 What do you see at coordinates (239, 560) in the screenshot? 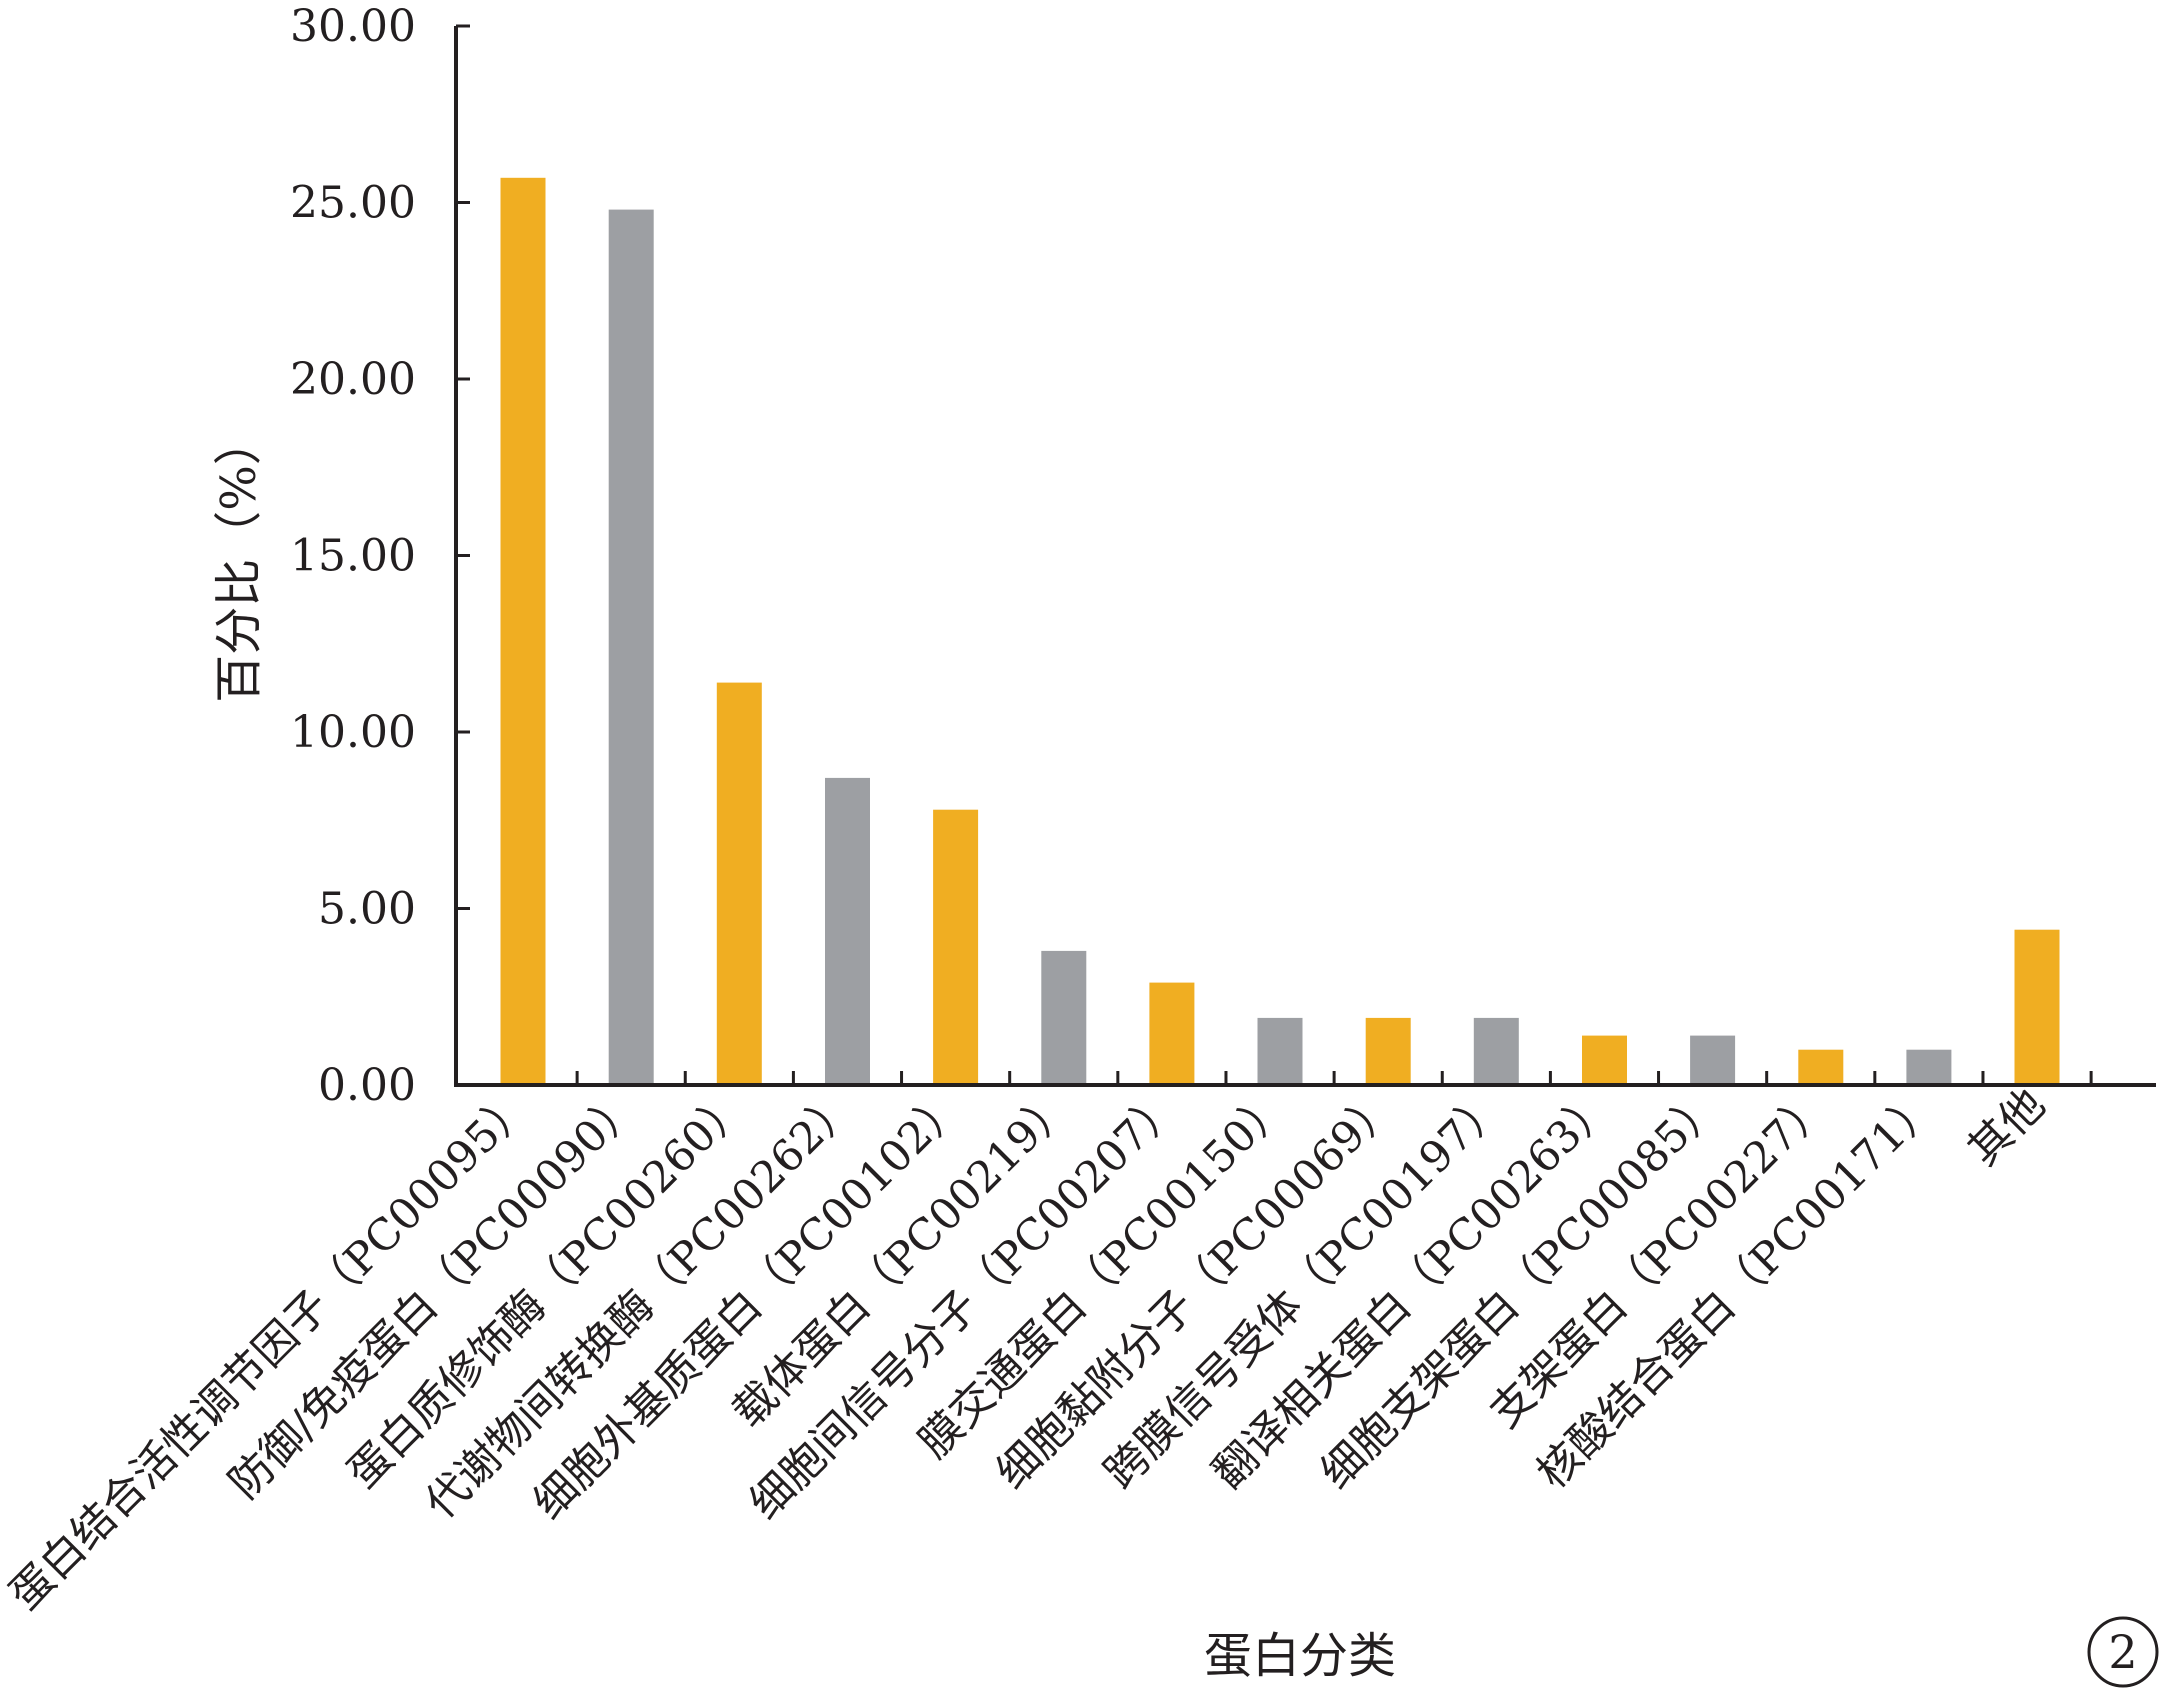
I see `y-axis-title: 百分比（%）` at bounding box center [239, 560].